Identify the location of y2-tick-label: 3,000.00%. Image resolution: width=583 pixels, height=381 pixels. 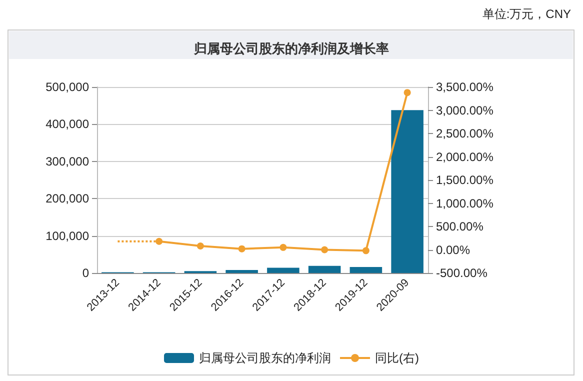
(465, 110).